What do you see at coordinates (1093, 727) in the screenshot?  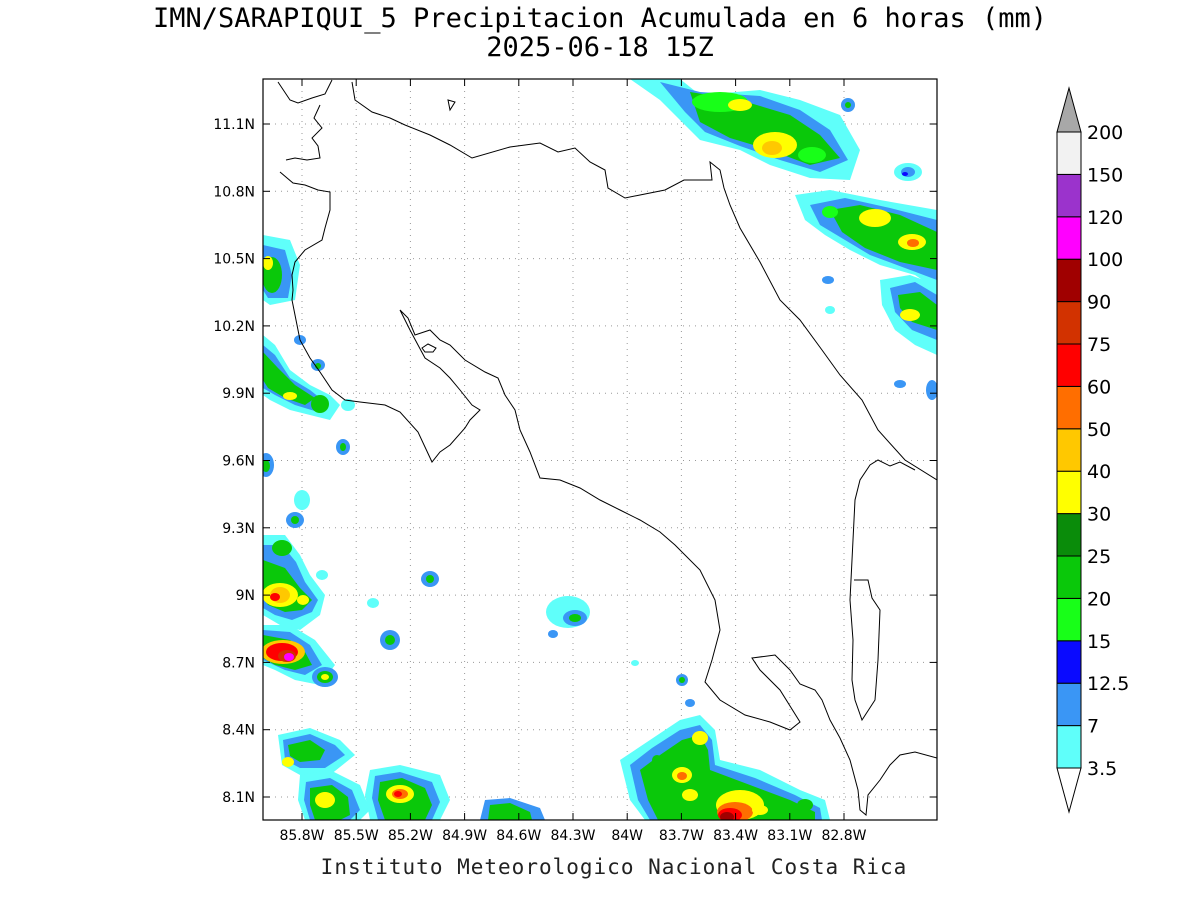 I see `colorbar-level-label: 7` at bounding box center [1093, 727].